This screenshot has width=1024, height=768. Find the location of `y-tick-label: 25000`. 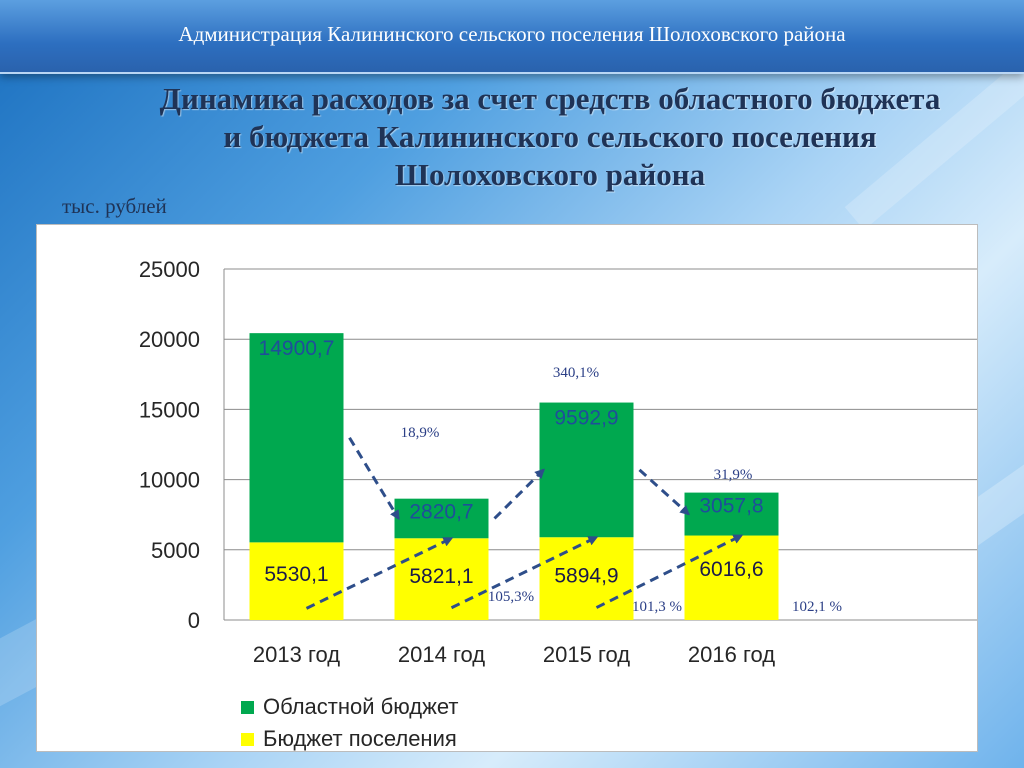

y-tick-label: 25000 is located at coordinates (169, 269).